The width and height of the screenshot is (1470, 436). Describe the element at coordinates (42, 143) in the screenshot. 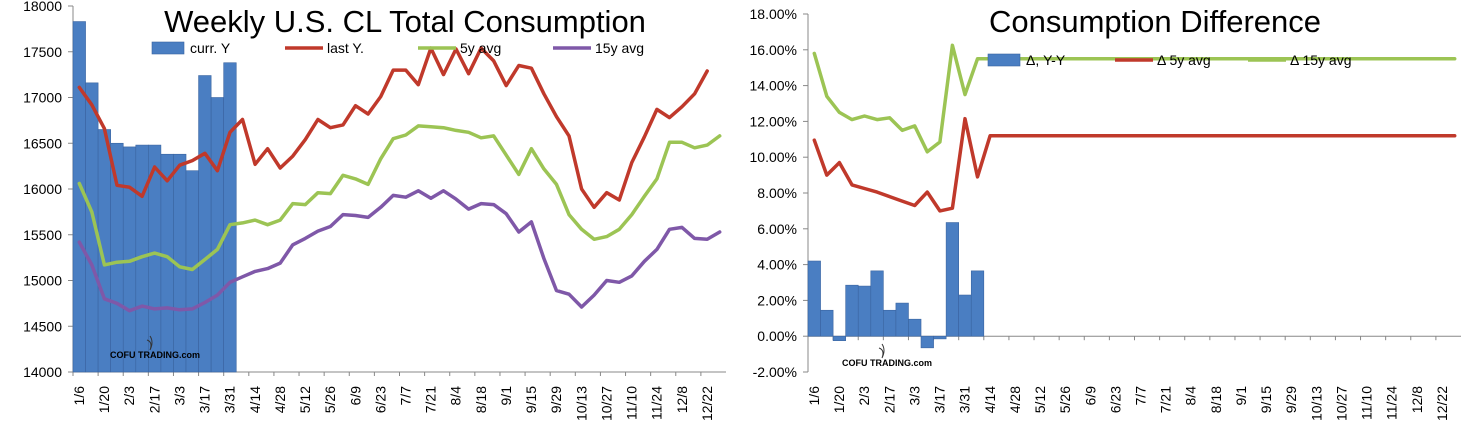

I see `y-tick-label: 16500` at that location.